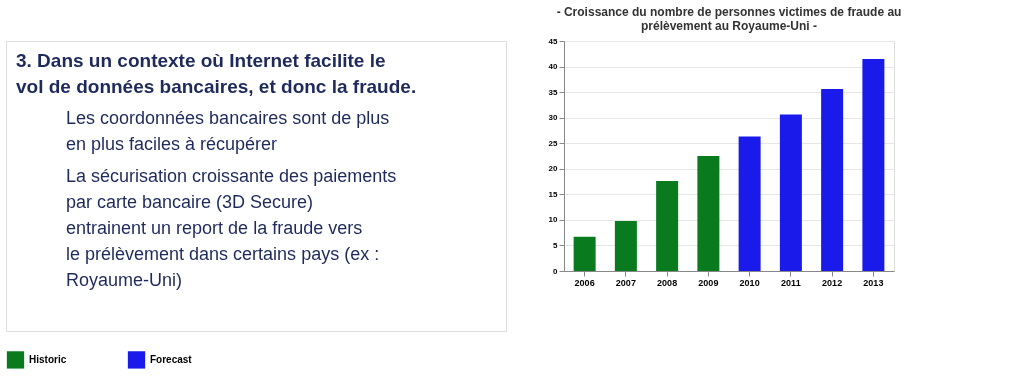 This screenshot has height=383, width=1024. Describe the element at coordinates (556, 245) in the screenshot. I see `y-tick-label: 5` at that location.